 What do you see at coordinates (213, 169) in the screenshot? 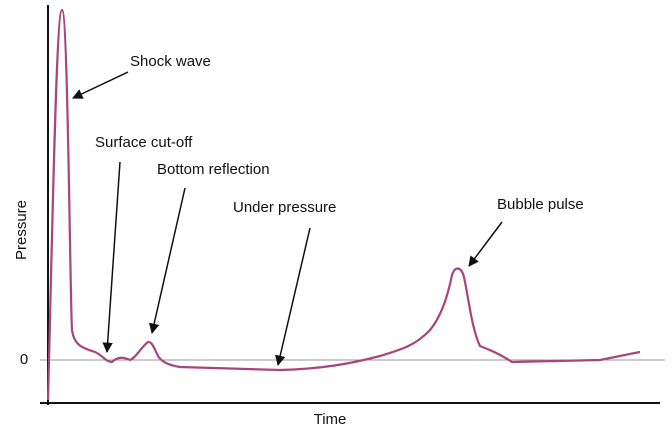
I see `annotation-label: Bottom reflection` at bounding box center [213, 169].